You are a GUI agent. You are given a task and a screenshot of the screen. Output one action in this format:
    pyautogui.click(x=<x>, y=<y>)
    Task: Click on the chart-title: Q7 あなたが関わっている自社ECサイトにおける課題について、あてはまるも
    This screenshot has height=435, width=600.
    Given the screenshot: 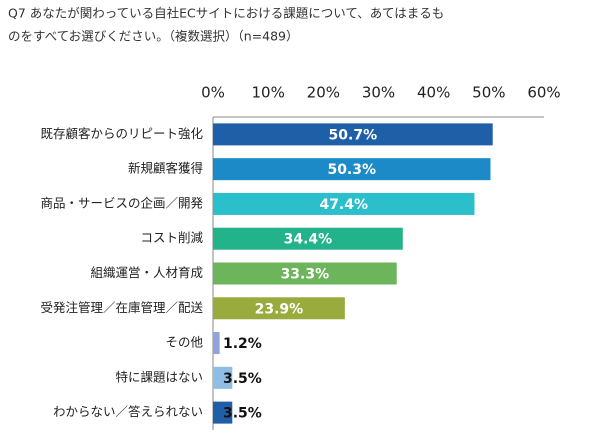 What is the action you would take?
    pyautogui.click(x=226, y=13)
    